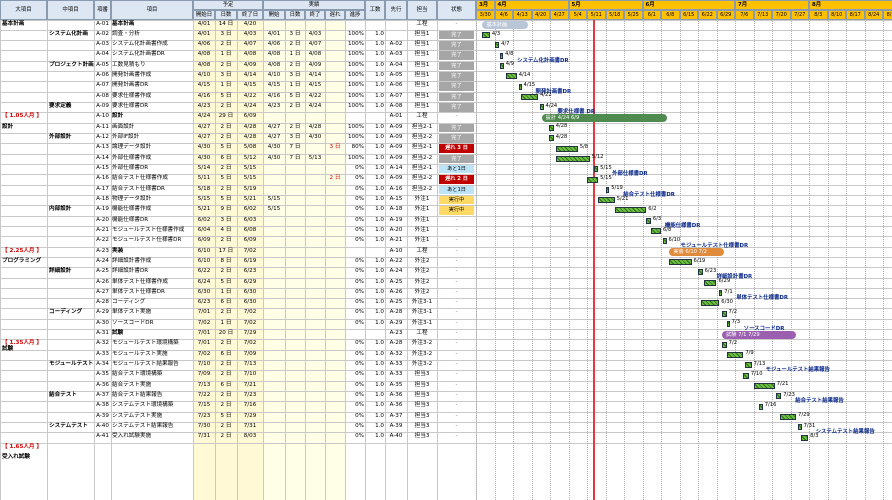 The height and width of the screenshot is (500, 892). Describe the element at coordinates (204, 54) in the screenshot. I see `cell-ps: 4/08` at that location.